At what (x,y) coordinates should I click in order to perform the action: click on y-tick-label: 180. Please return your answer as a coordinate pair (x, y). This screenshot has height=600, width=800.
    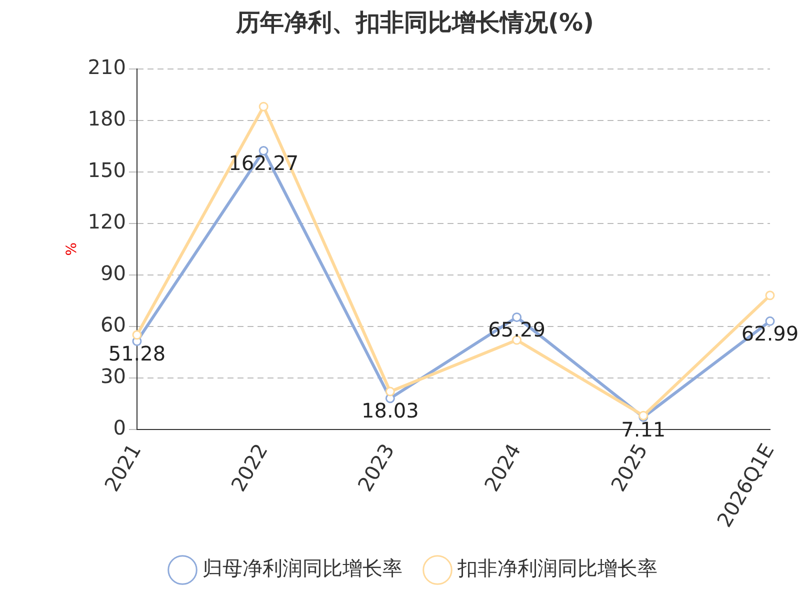
    Looking at the image, I should click on (107, 118).